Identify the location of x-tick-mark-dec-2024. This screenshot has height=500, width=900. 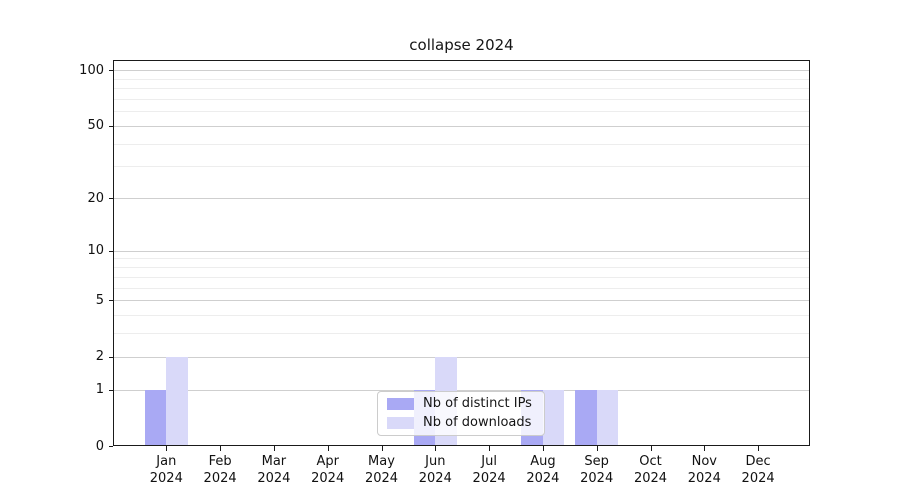
(759, 448).